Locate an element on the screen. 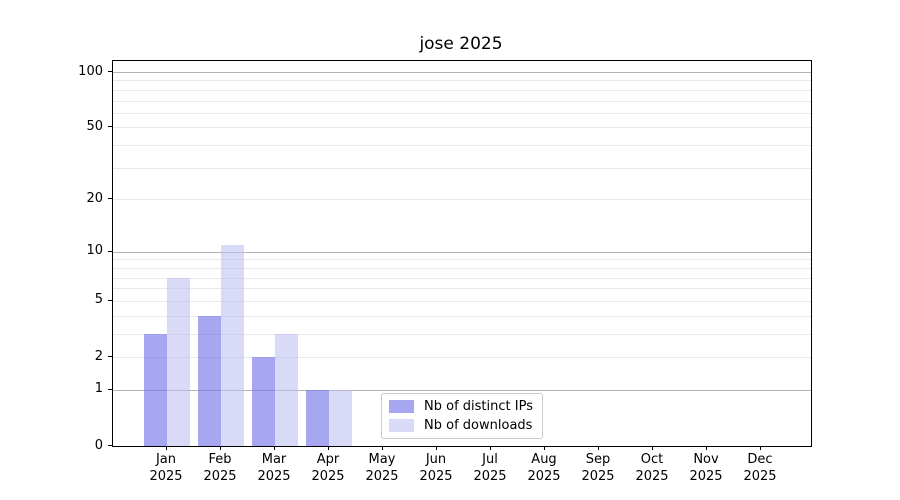 Image resolution: width=900 pixels, height=500 pixels. y-axis-tick-label: 1 is located at coordinates (98, 389).